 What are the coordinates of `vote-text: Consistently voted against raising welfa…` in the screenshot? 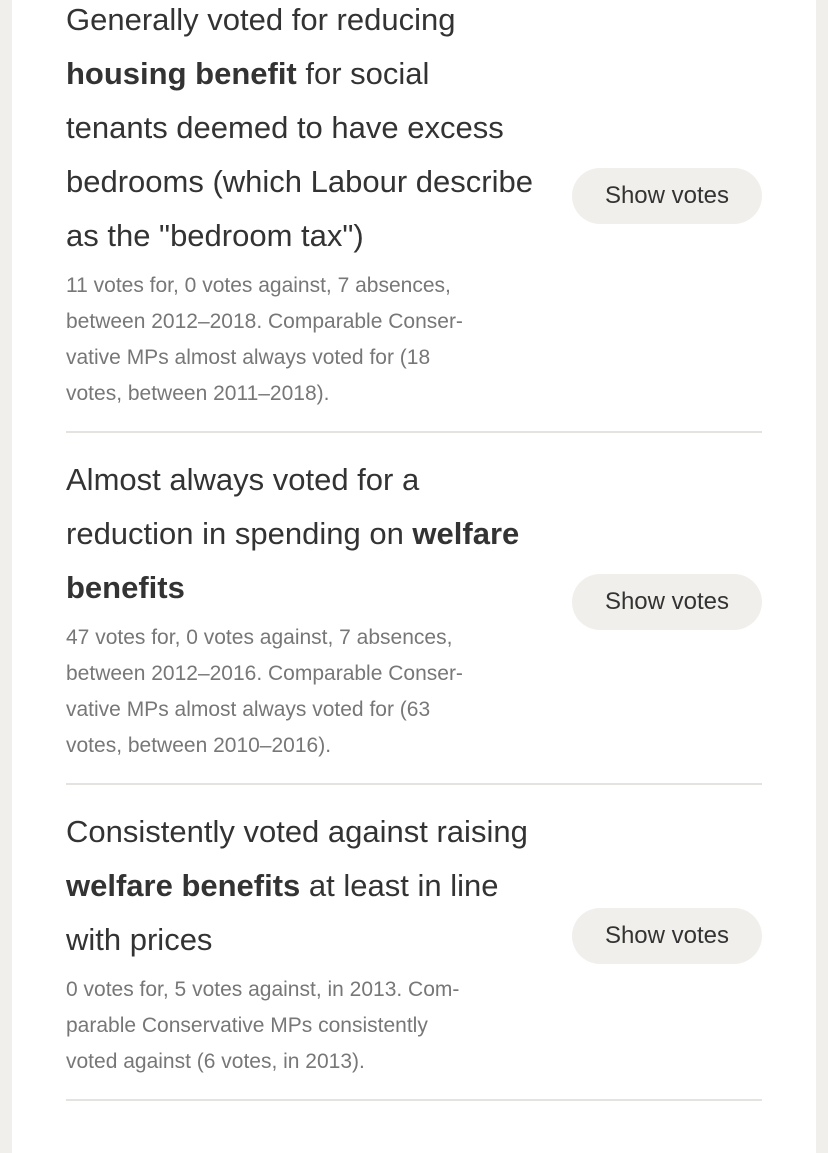 It's located at (301, 942).